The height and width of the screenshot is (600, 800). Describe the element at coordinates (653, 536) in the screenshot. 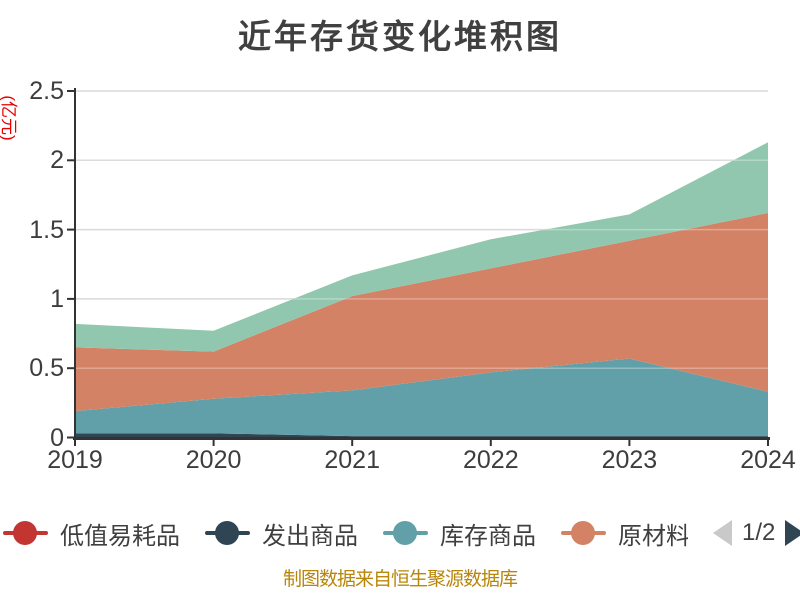

I see `legend-label: 原材料` at that location.